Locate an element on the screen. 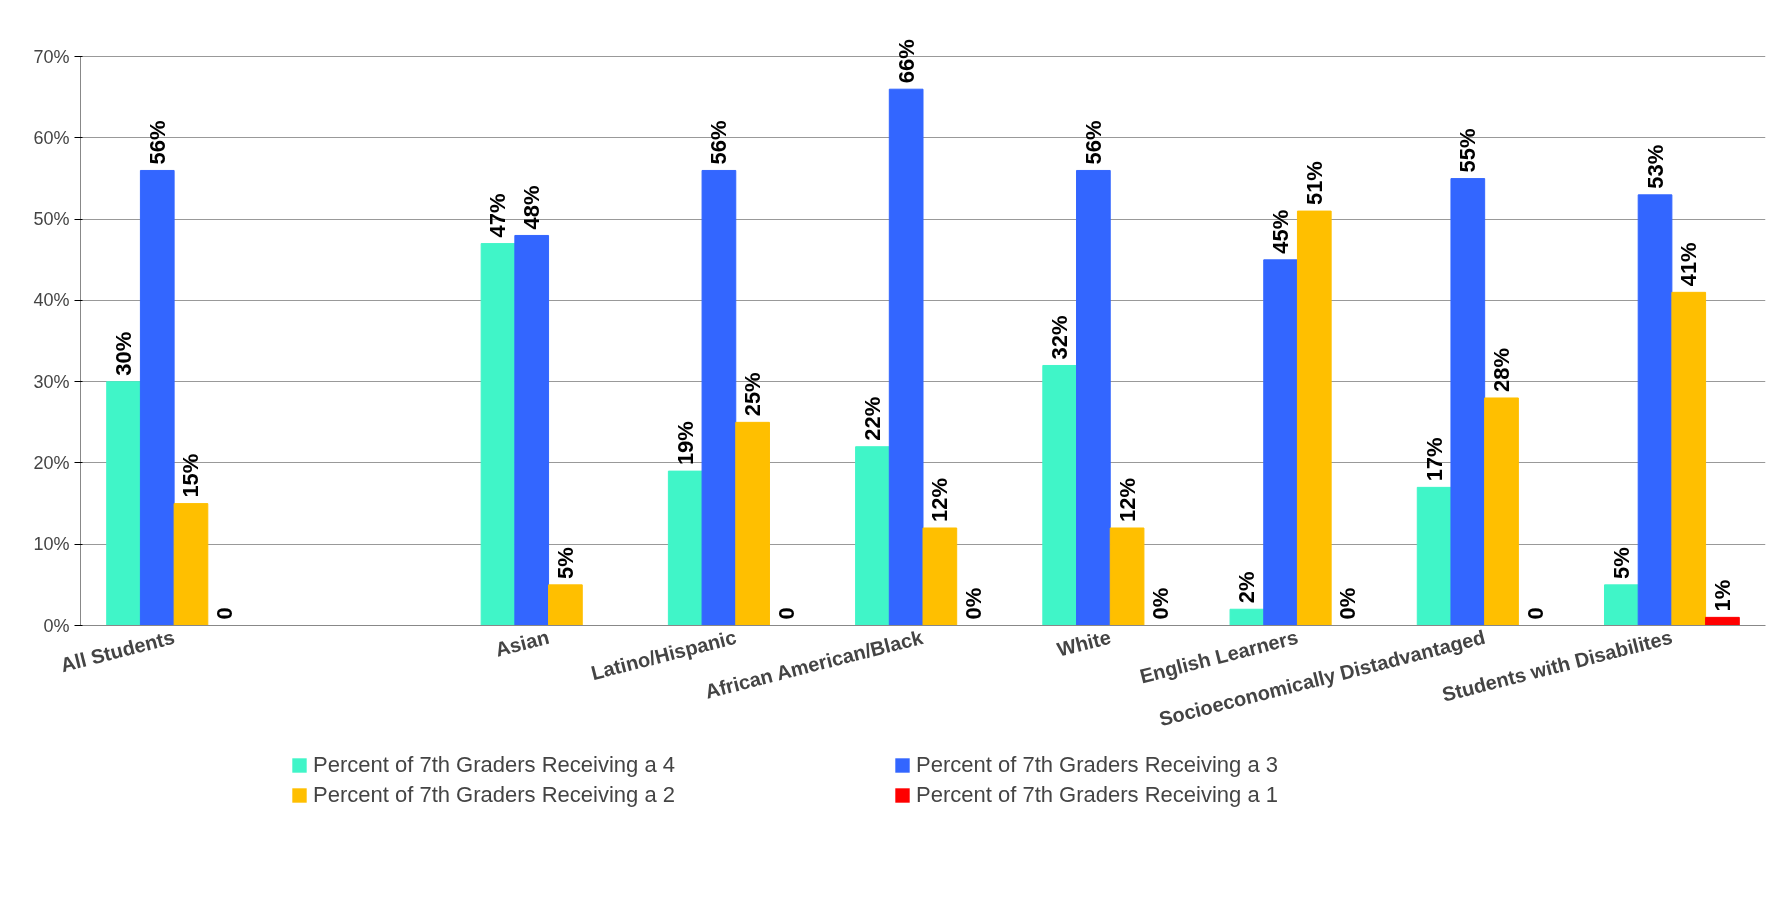  data-label: 48% is located at coordinates (532, 207).